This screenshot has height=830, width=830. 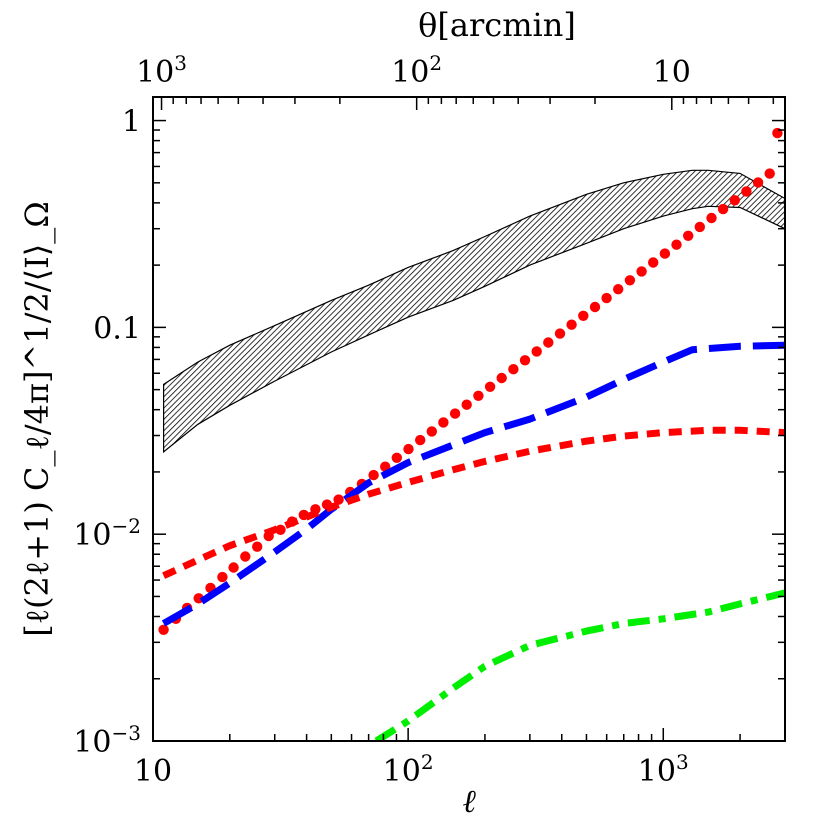 What do you see at coordinates (131, 122) in the screenshot?
I see `y-tick-label: 1` at bounding box center [131, 122].